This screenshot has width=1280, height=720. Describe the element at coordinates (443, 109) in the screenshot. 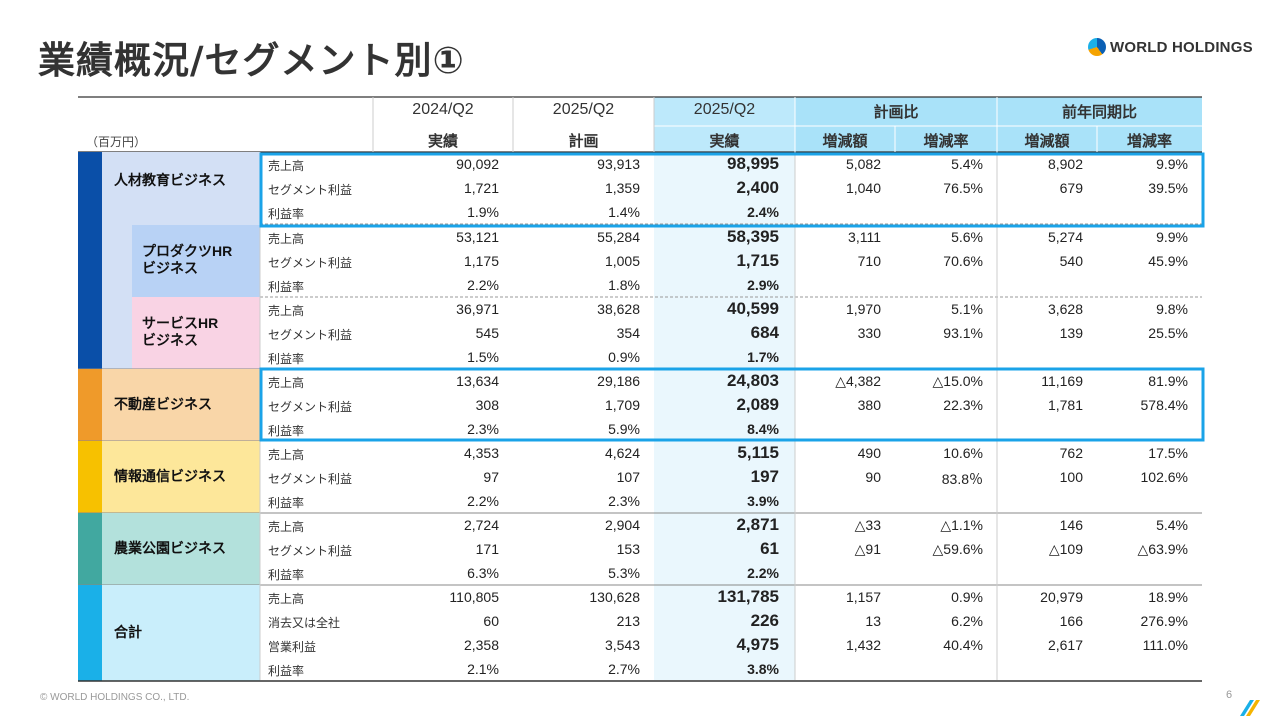

I see `header-2024q2: 2024/Q2` at that location.